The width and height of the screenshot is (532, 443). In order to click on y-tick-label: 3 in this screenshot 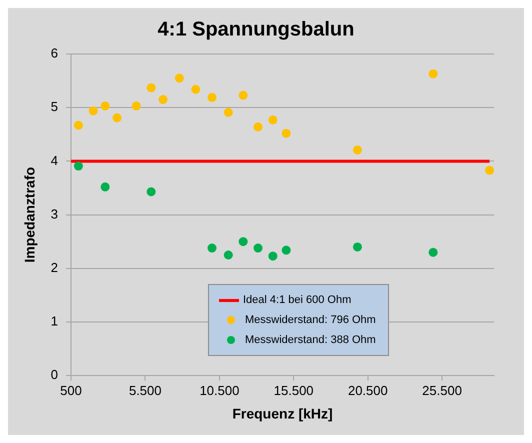, I will do `click(54, 214)`.